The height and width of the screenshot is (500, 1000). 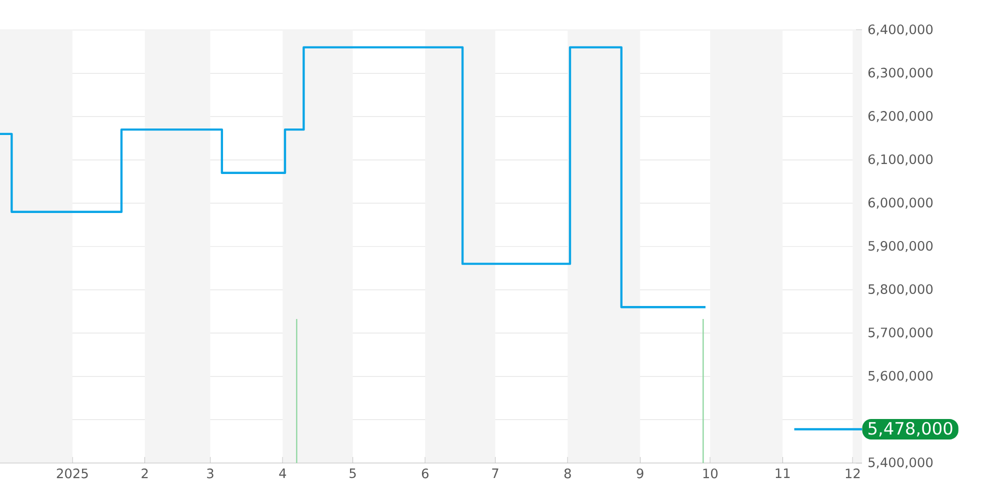 I want to click on x-tick-label: 12, so click(x=853, y=473).